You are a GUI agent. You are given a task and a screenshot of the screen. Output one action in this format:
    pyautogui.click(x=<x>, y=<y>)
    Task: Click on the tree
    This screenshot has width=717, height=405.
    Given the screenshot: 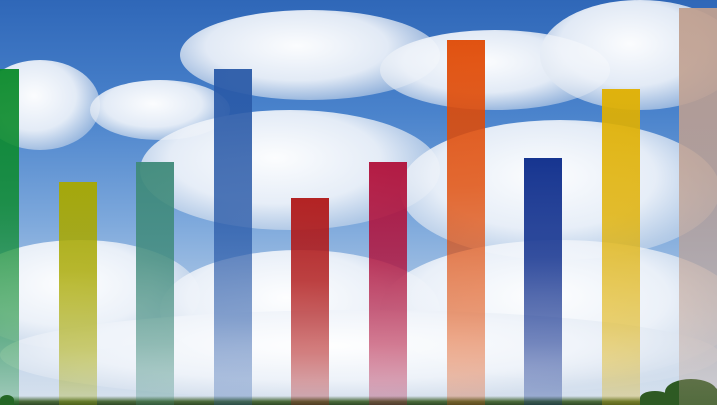 What is the action you would take?
    pyautogui.click(x=655, y=398)
    